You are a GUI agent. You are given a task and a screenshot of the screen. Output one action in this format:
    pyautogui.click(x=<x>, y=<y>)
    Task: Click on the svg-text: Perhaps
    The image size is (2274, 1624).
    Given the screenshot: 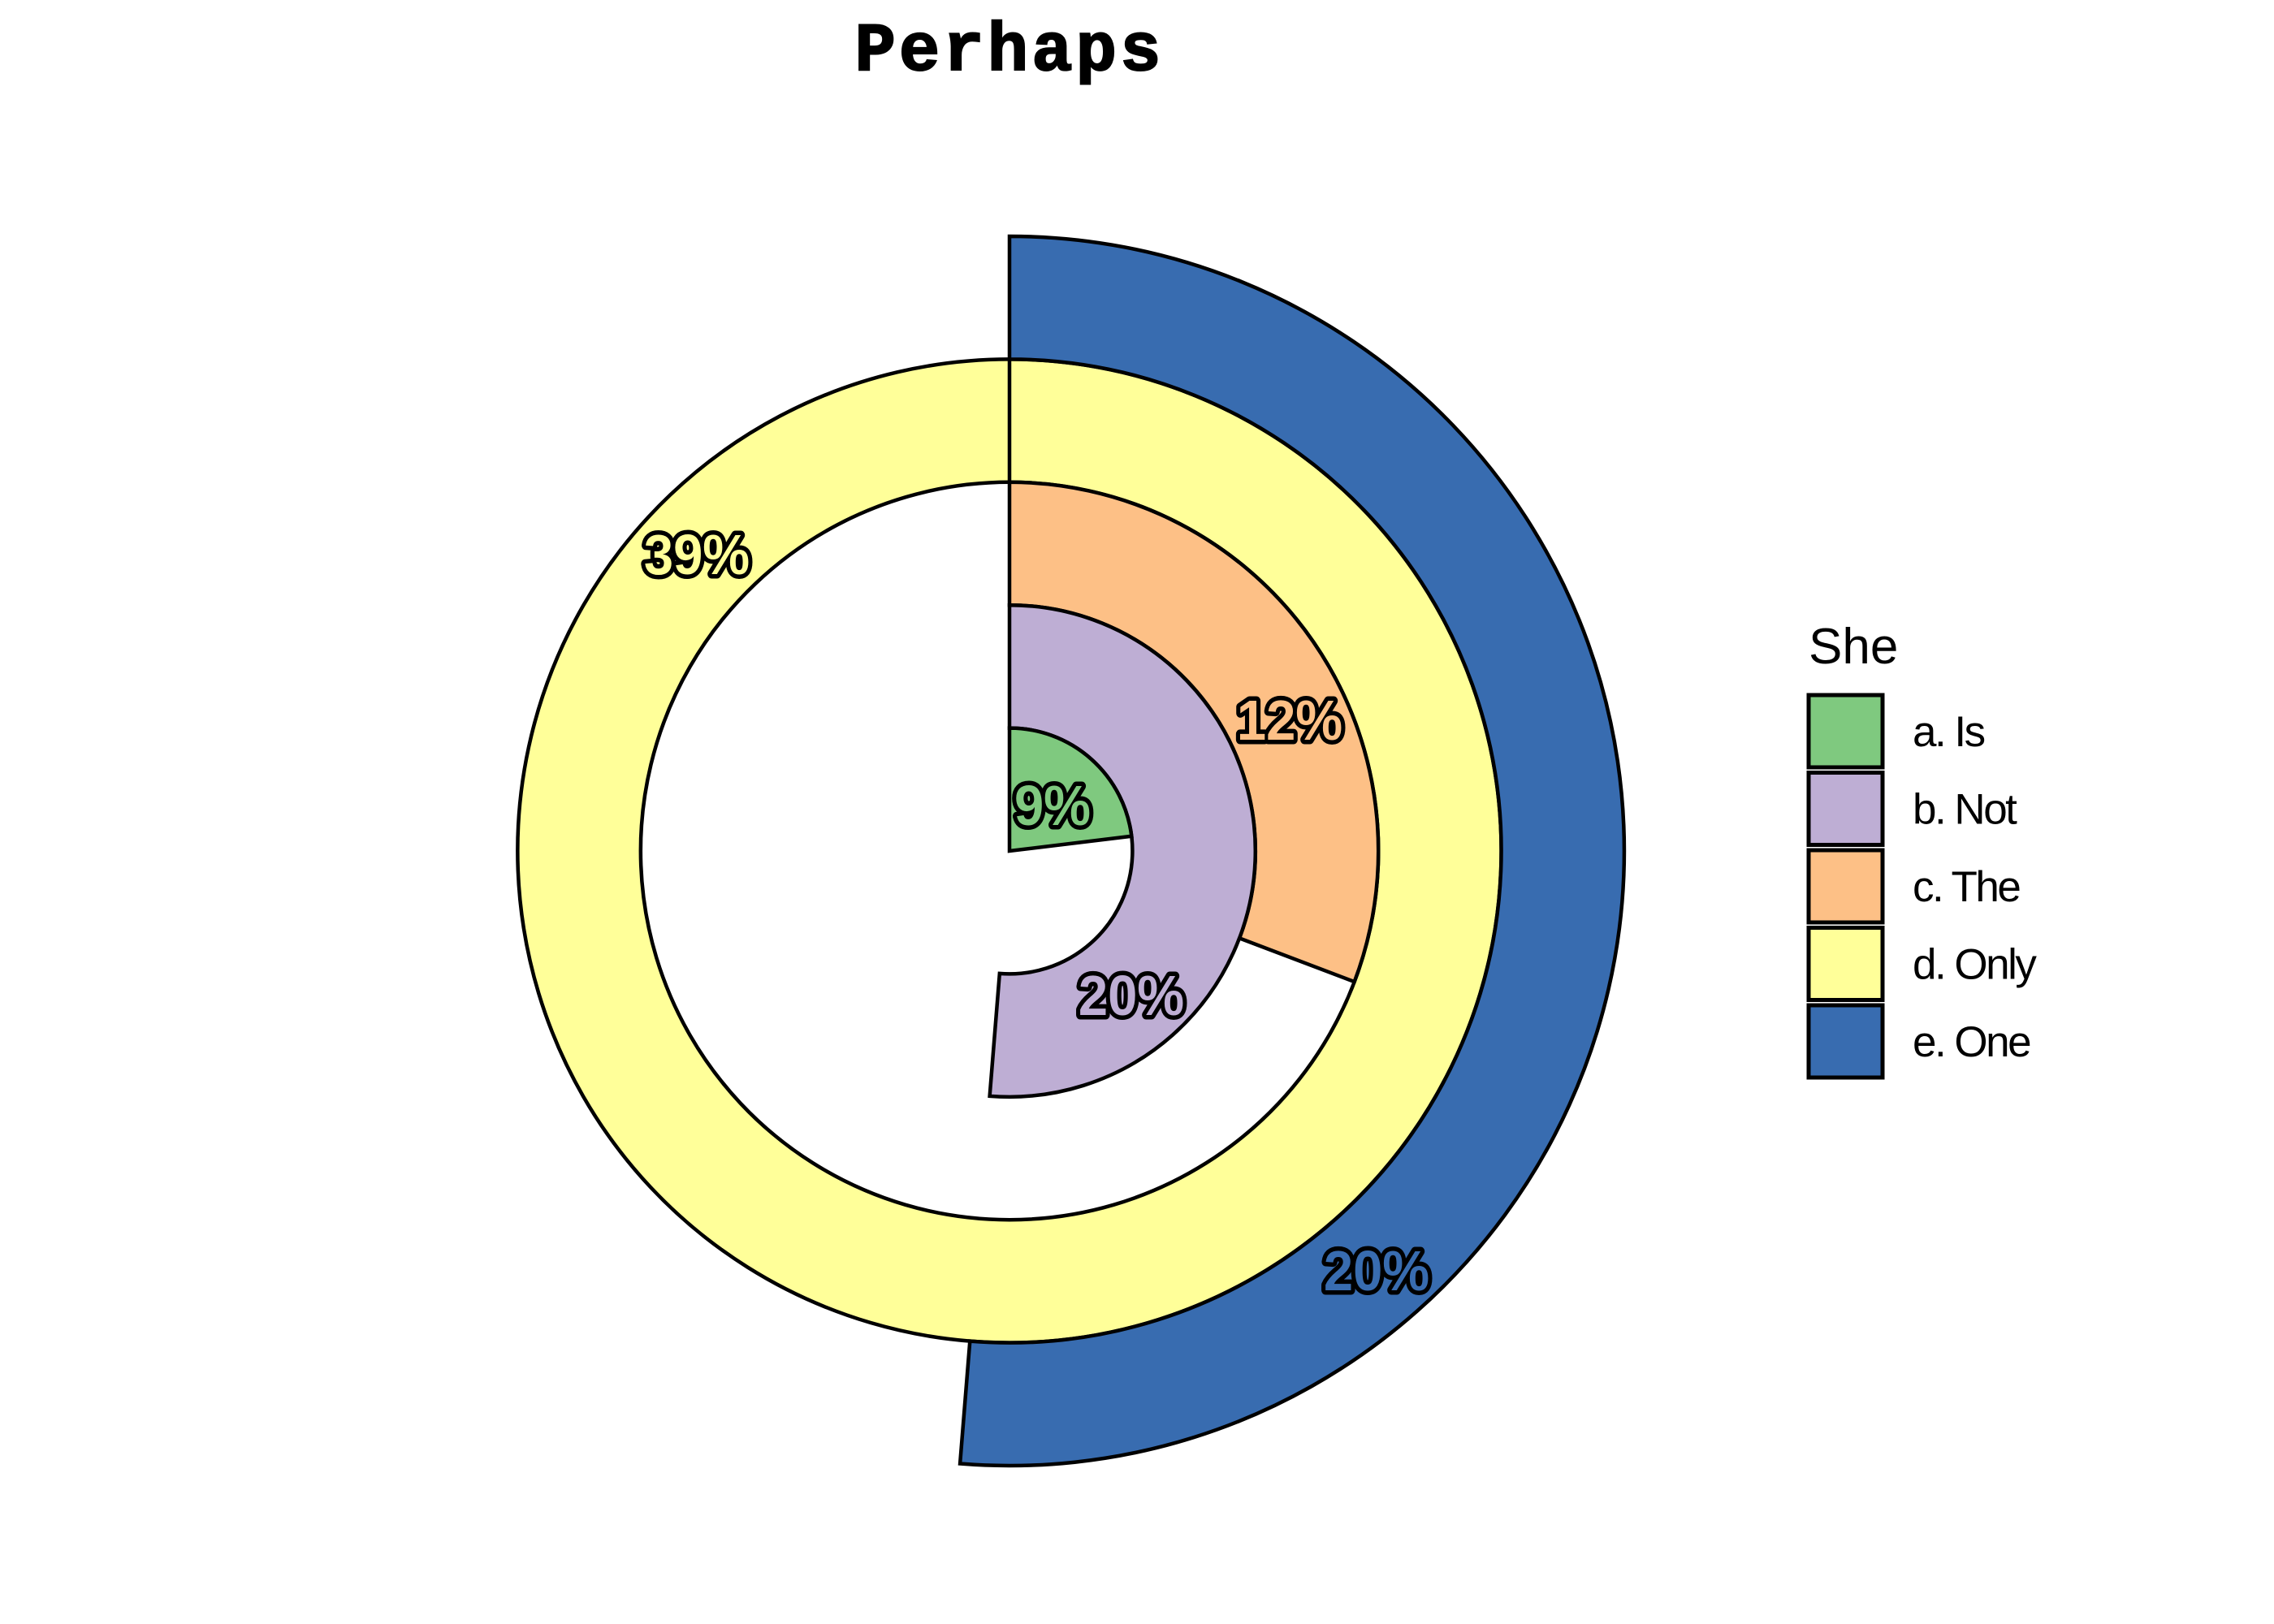 What is the action you would take?
    pyautogui.click(x=1008, y=53)
    